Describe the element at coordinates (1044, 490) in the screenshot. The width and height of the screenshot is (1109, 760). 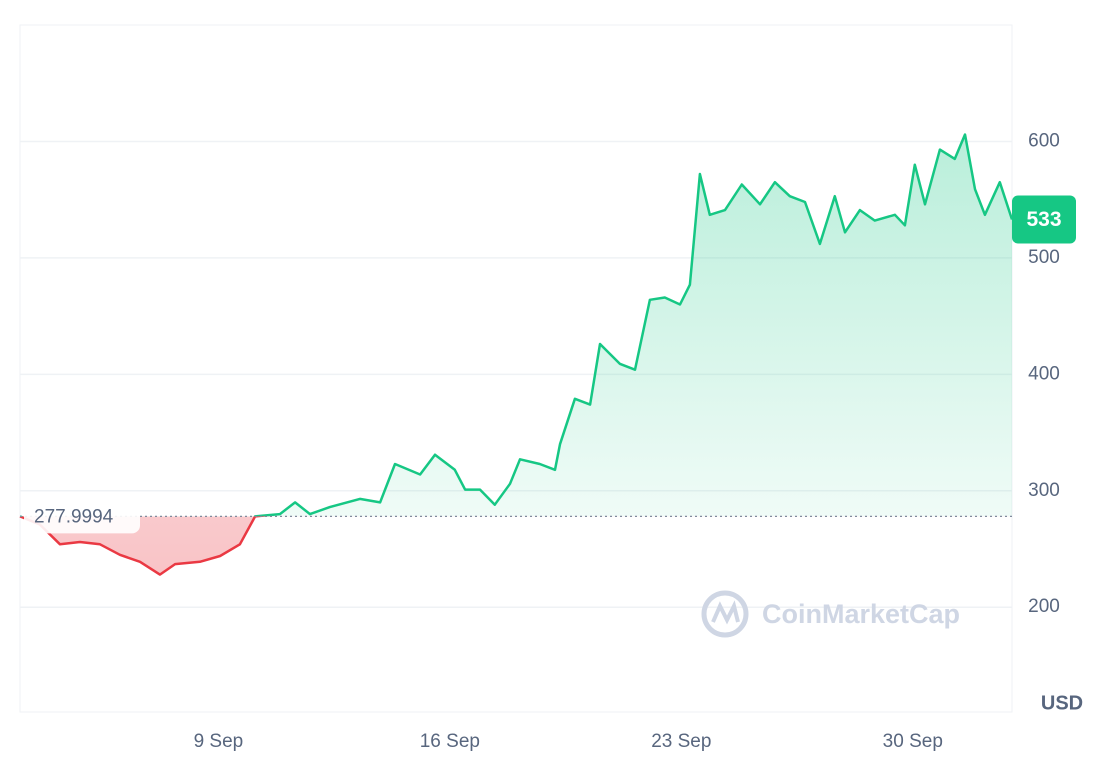
I see `y-tick-label: 300` at that location.